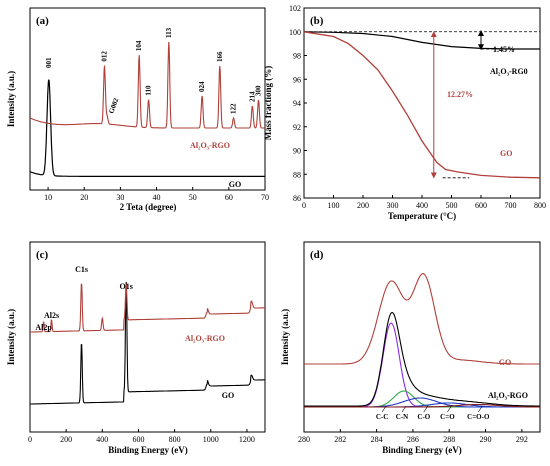 The width and height of the screenshot is (550, 466). I want to click on panel-b-yticklabel: 94, so click(297, 103).